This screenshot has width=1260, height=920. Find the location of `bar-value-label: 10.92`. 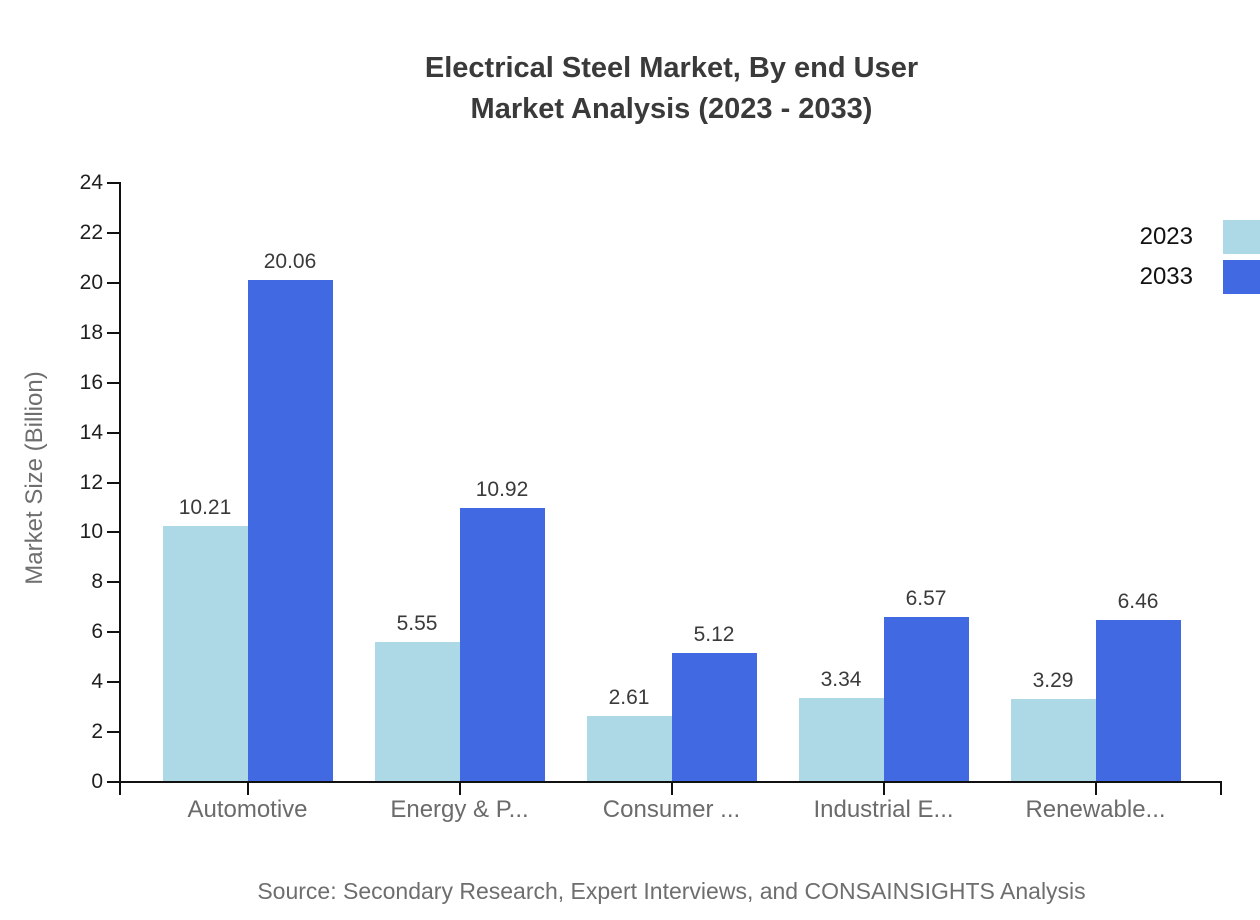

bar-value-label: 10.92 is located at coordinates (502, 490).